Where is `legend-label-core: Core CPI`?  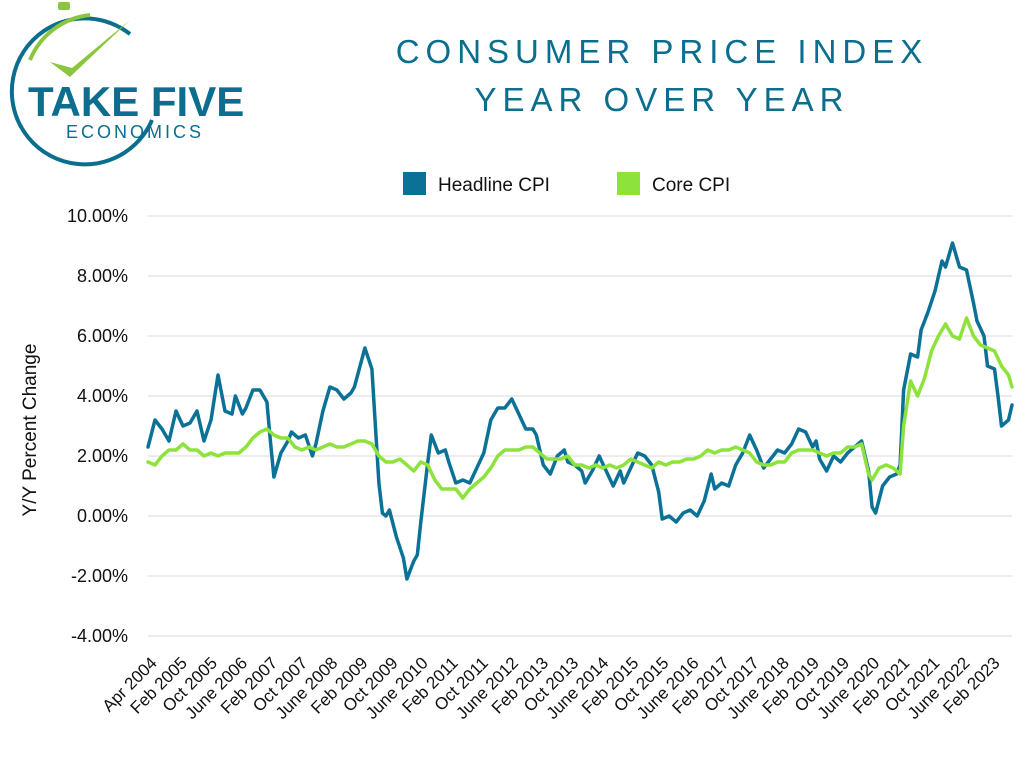
legend-label-core: Core CPI is located at coordinates (691, 185).